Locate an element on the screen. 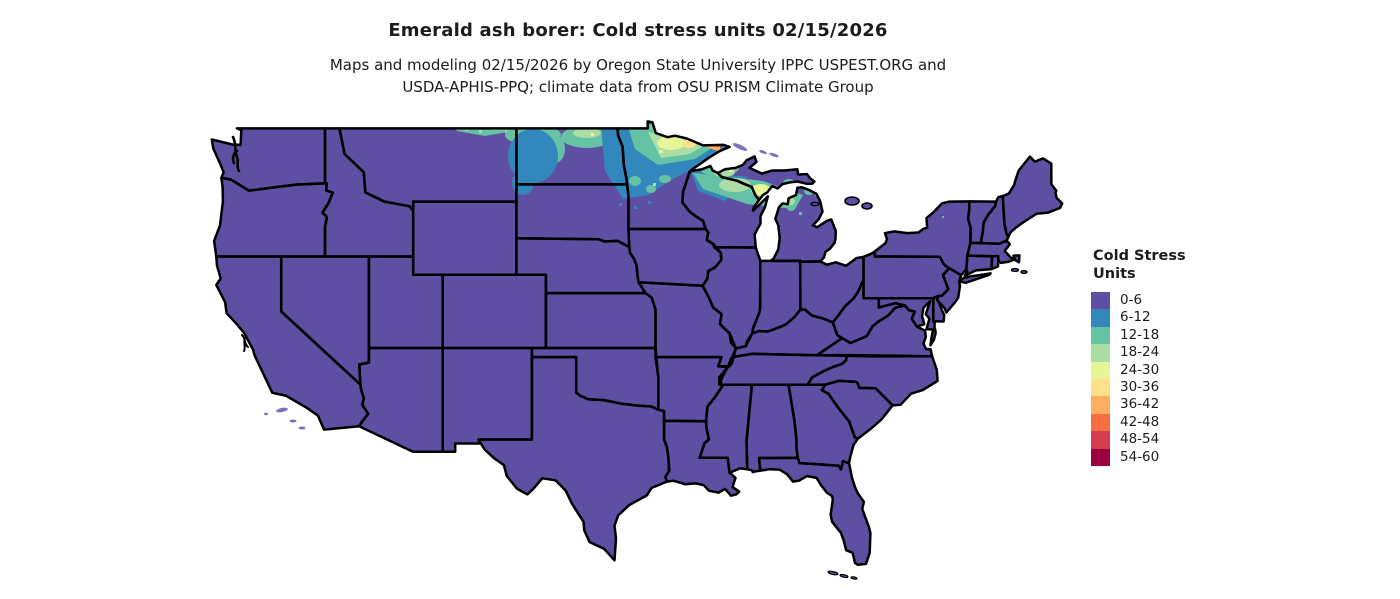 This screenshot has height=599, width=1400. state-shape-ks is located at coordinates (600, 320).